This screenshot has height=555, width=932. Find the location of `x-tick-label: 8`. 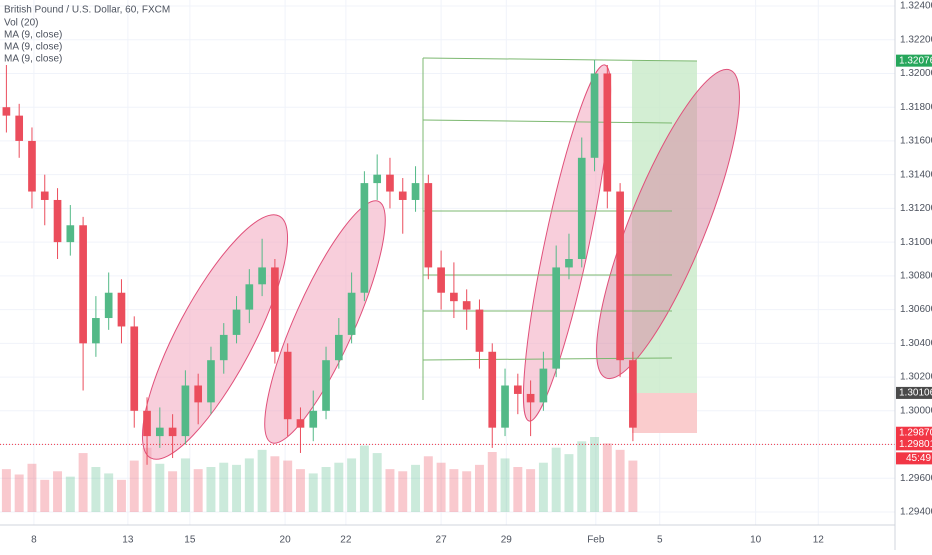

x-tick-label: 8 is located at coordinates (34, 540).